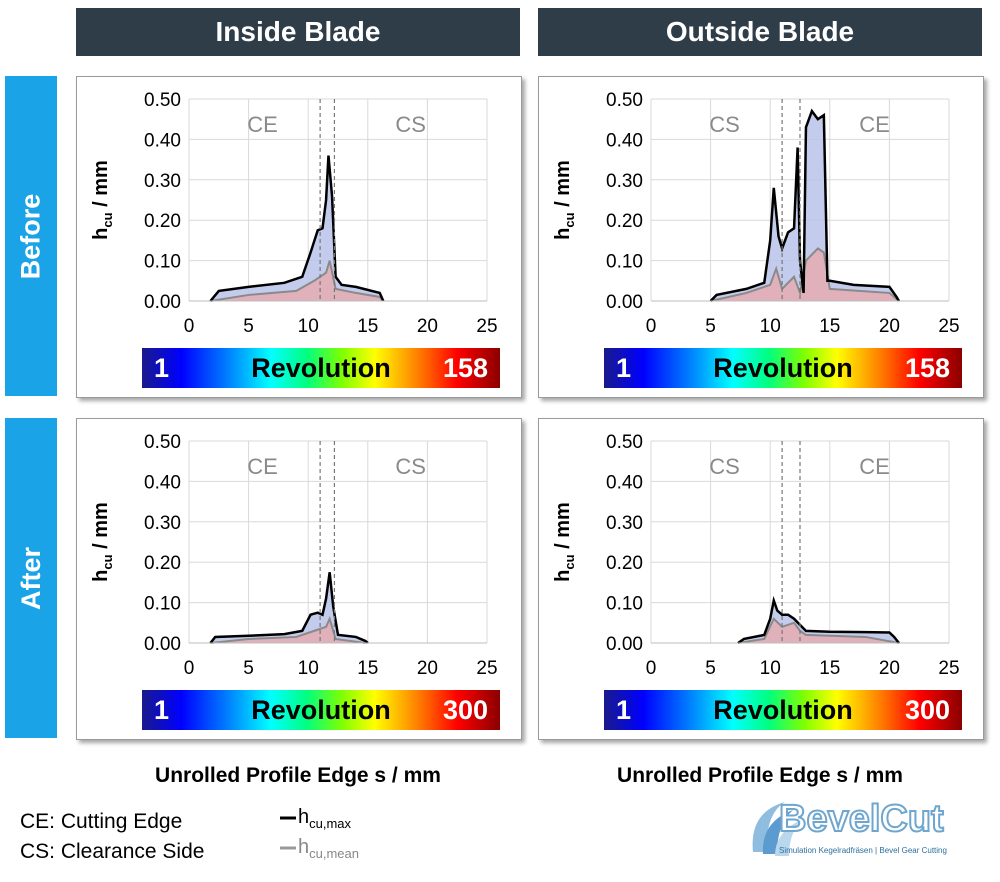 The width and height of the screenshot is (1000, 882). What do you see at coordinates (304, 847) in the screenshot?
I see `legend-mean-main: h` at bounding box center [304, 847].